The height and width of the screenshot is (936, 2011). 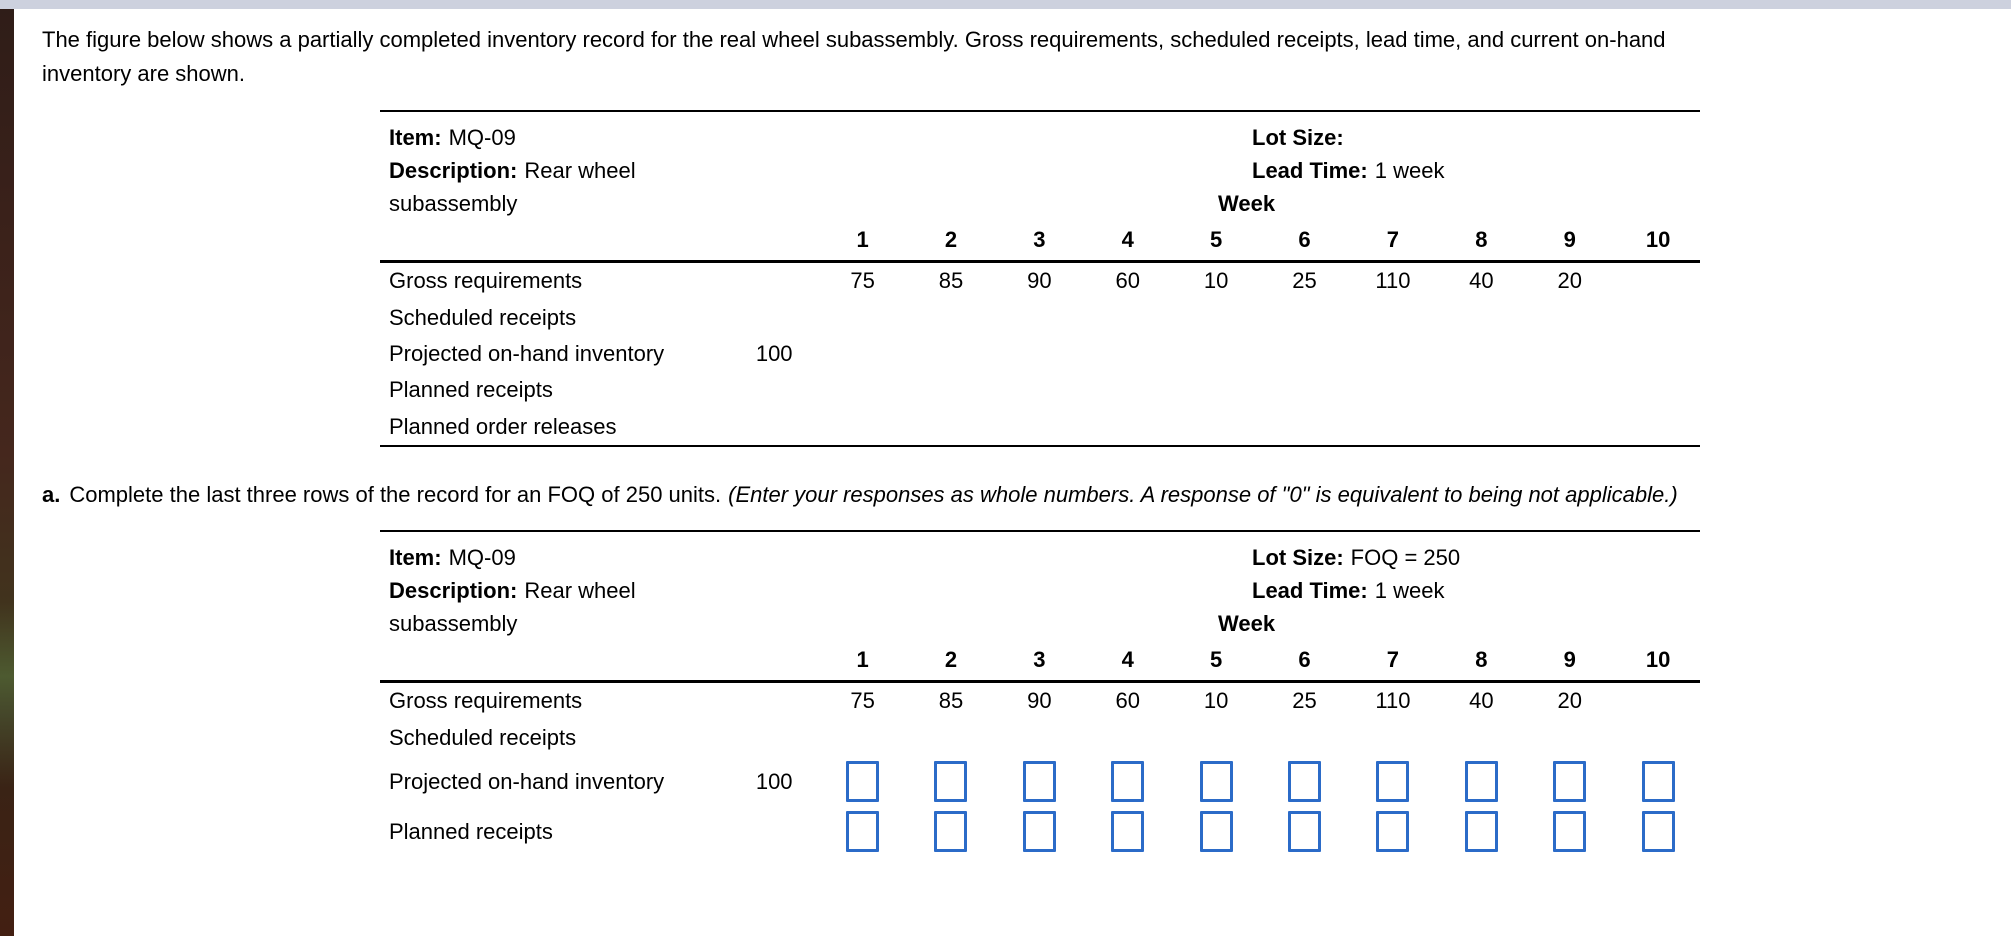 I want to click on description-value: Rear wheel subassembly, so click(x=512, y=607).